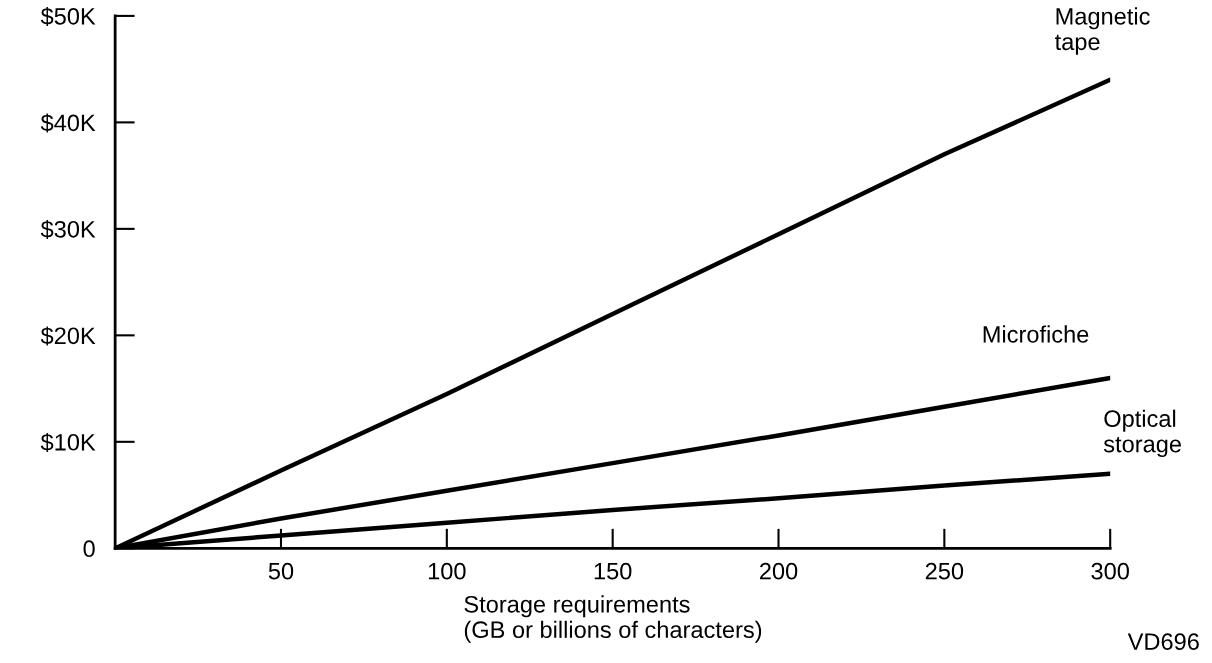  I want to click on y-tick-label: $20K, so click(68, 336).